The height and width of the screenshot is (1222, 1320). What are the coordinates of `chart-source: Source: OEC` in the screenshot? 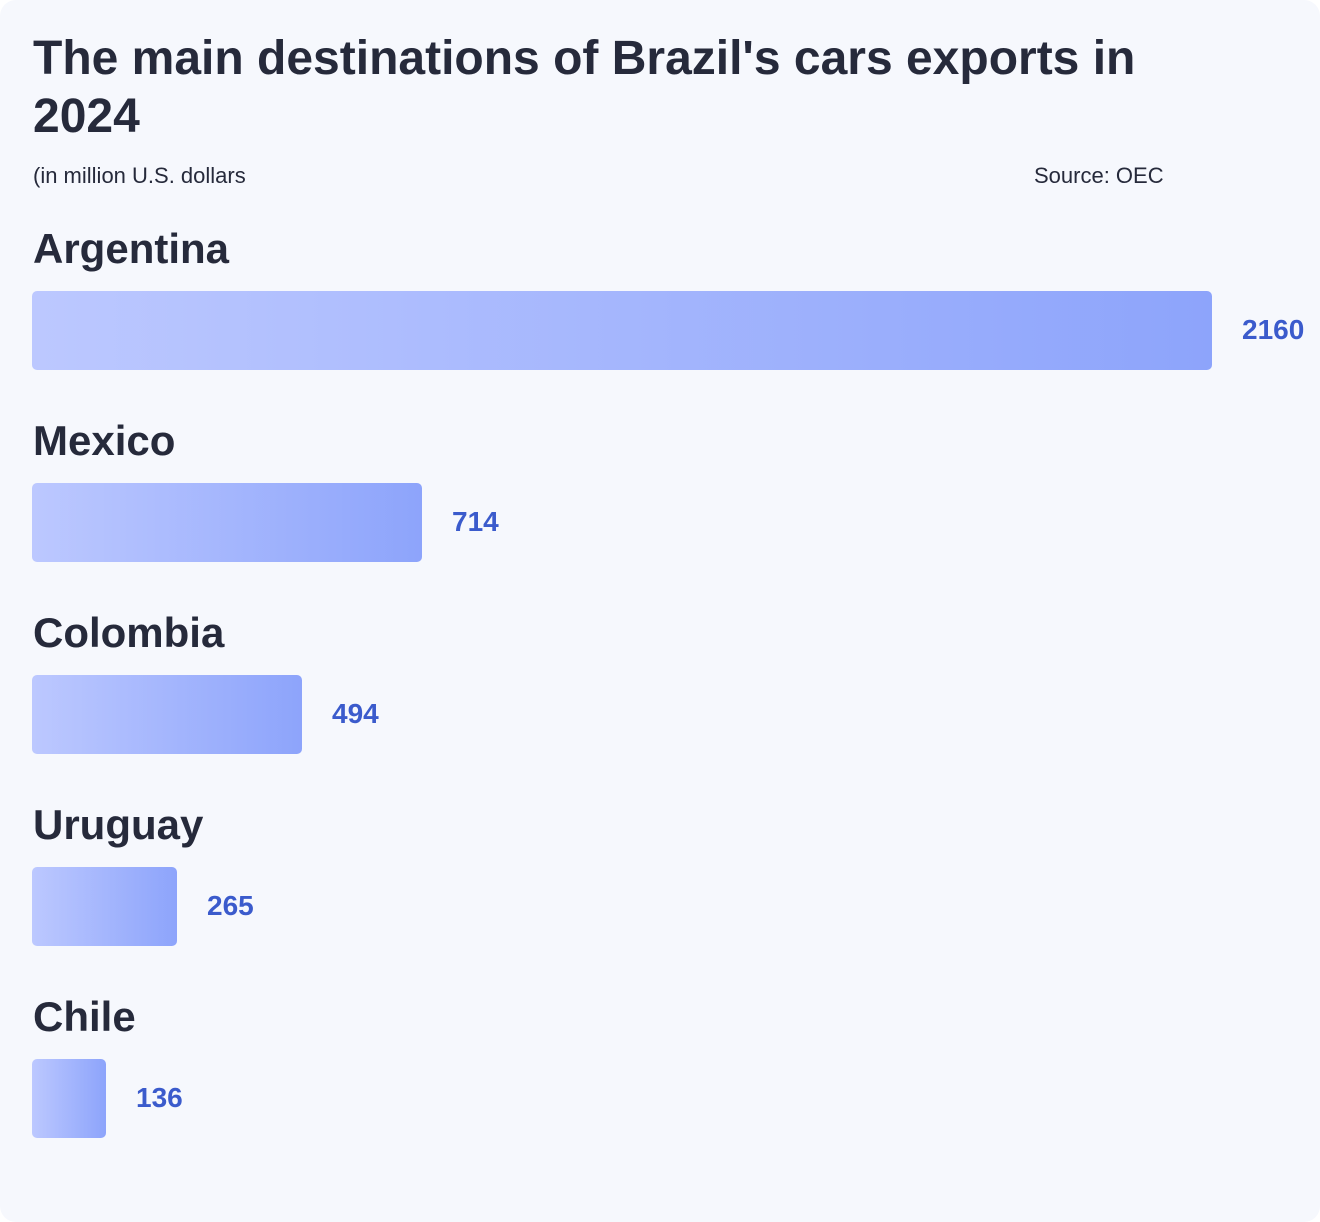 It's located at (1099, 175).